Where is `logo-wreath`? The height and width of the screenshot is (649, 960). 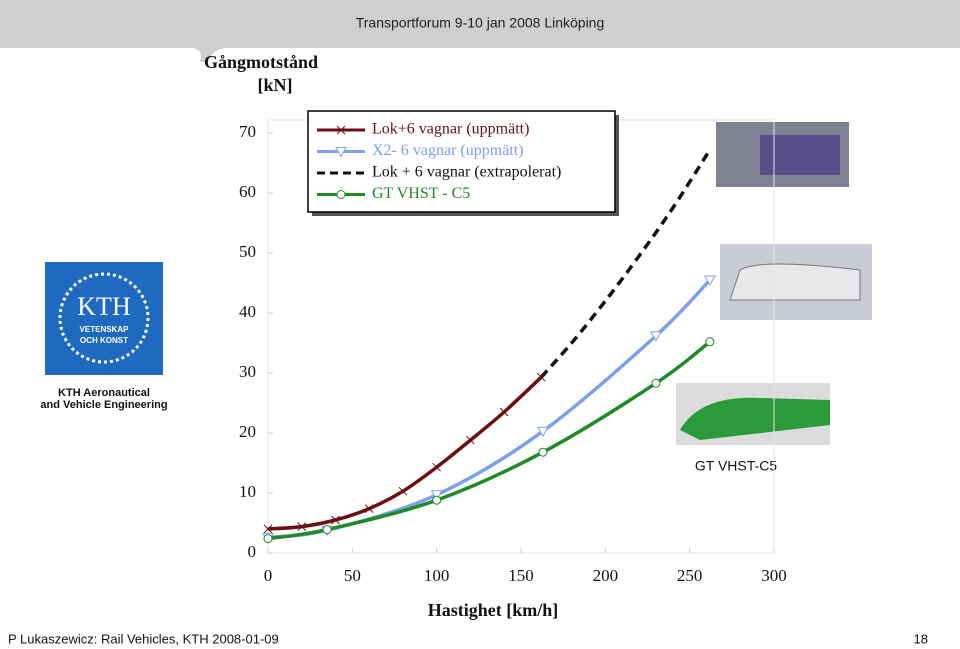 logo-wreath is located at coordinates (104, 318).